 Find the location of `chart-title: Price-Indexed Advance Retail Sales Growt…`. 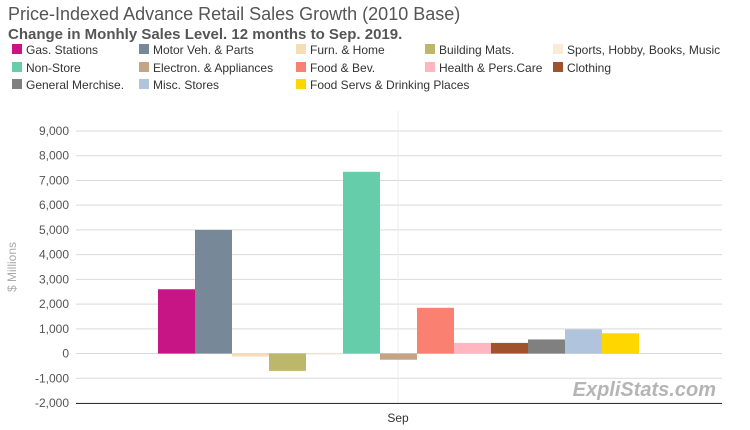

chart-title: Price-Indexed Advance Retail Sales Growt… is located at coordinates (234, 14).